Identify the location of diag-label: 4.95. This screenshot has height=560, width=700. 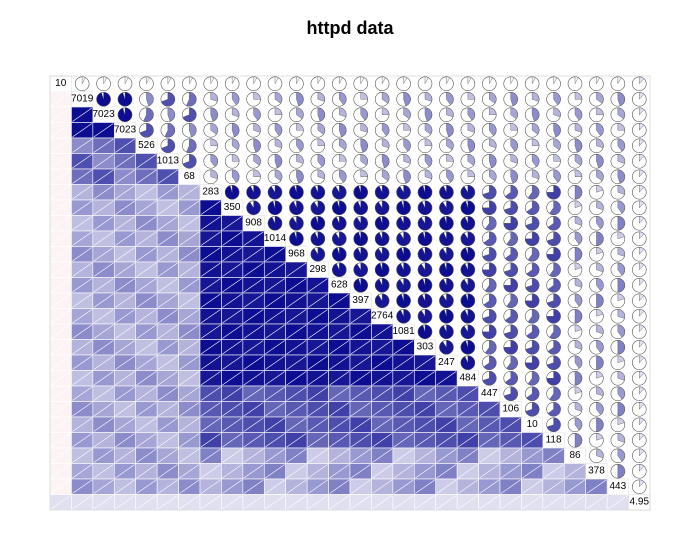
(640, 502).